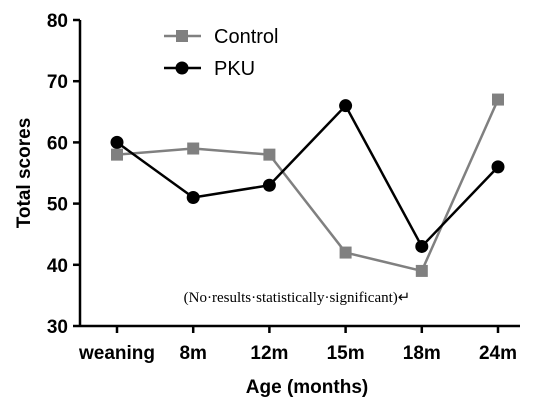  I want to click on y-ticks: 30 40 50 60 70 80, so click(63, 174).